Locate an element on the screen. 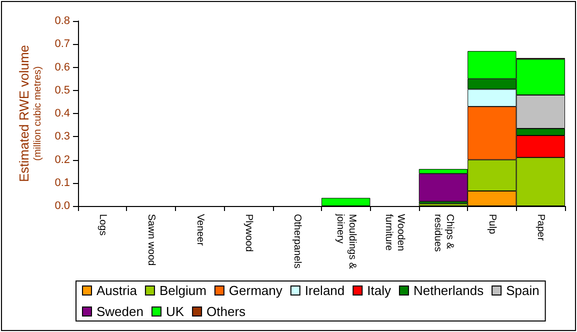 This screenshot has height=332, width=577. y-axis-title: Estimated RWE volume (million cubic metres) is located at coordinates (30, 113).